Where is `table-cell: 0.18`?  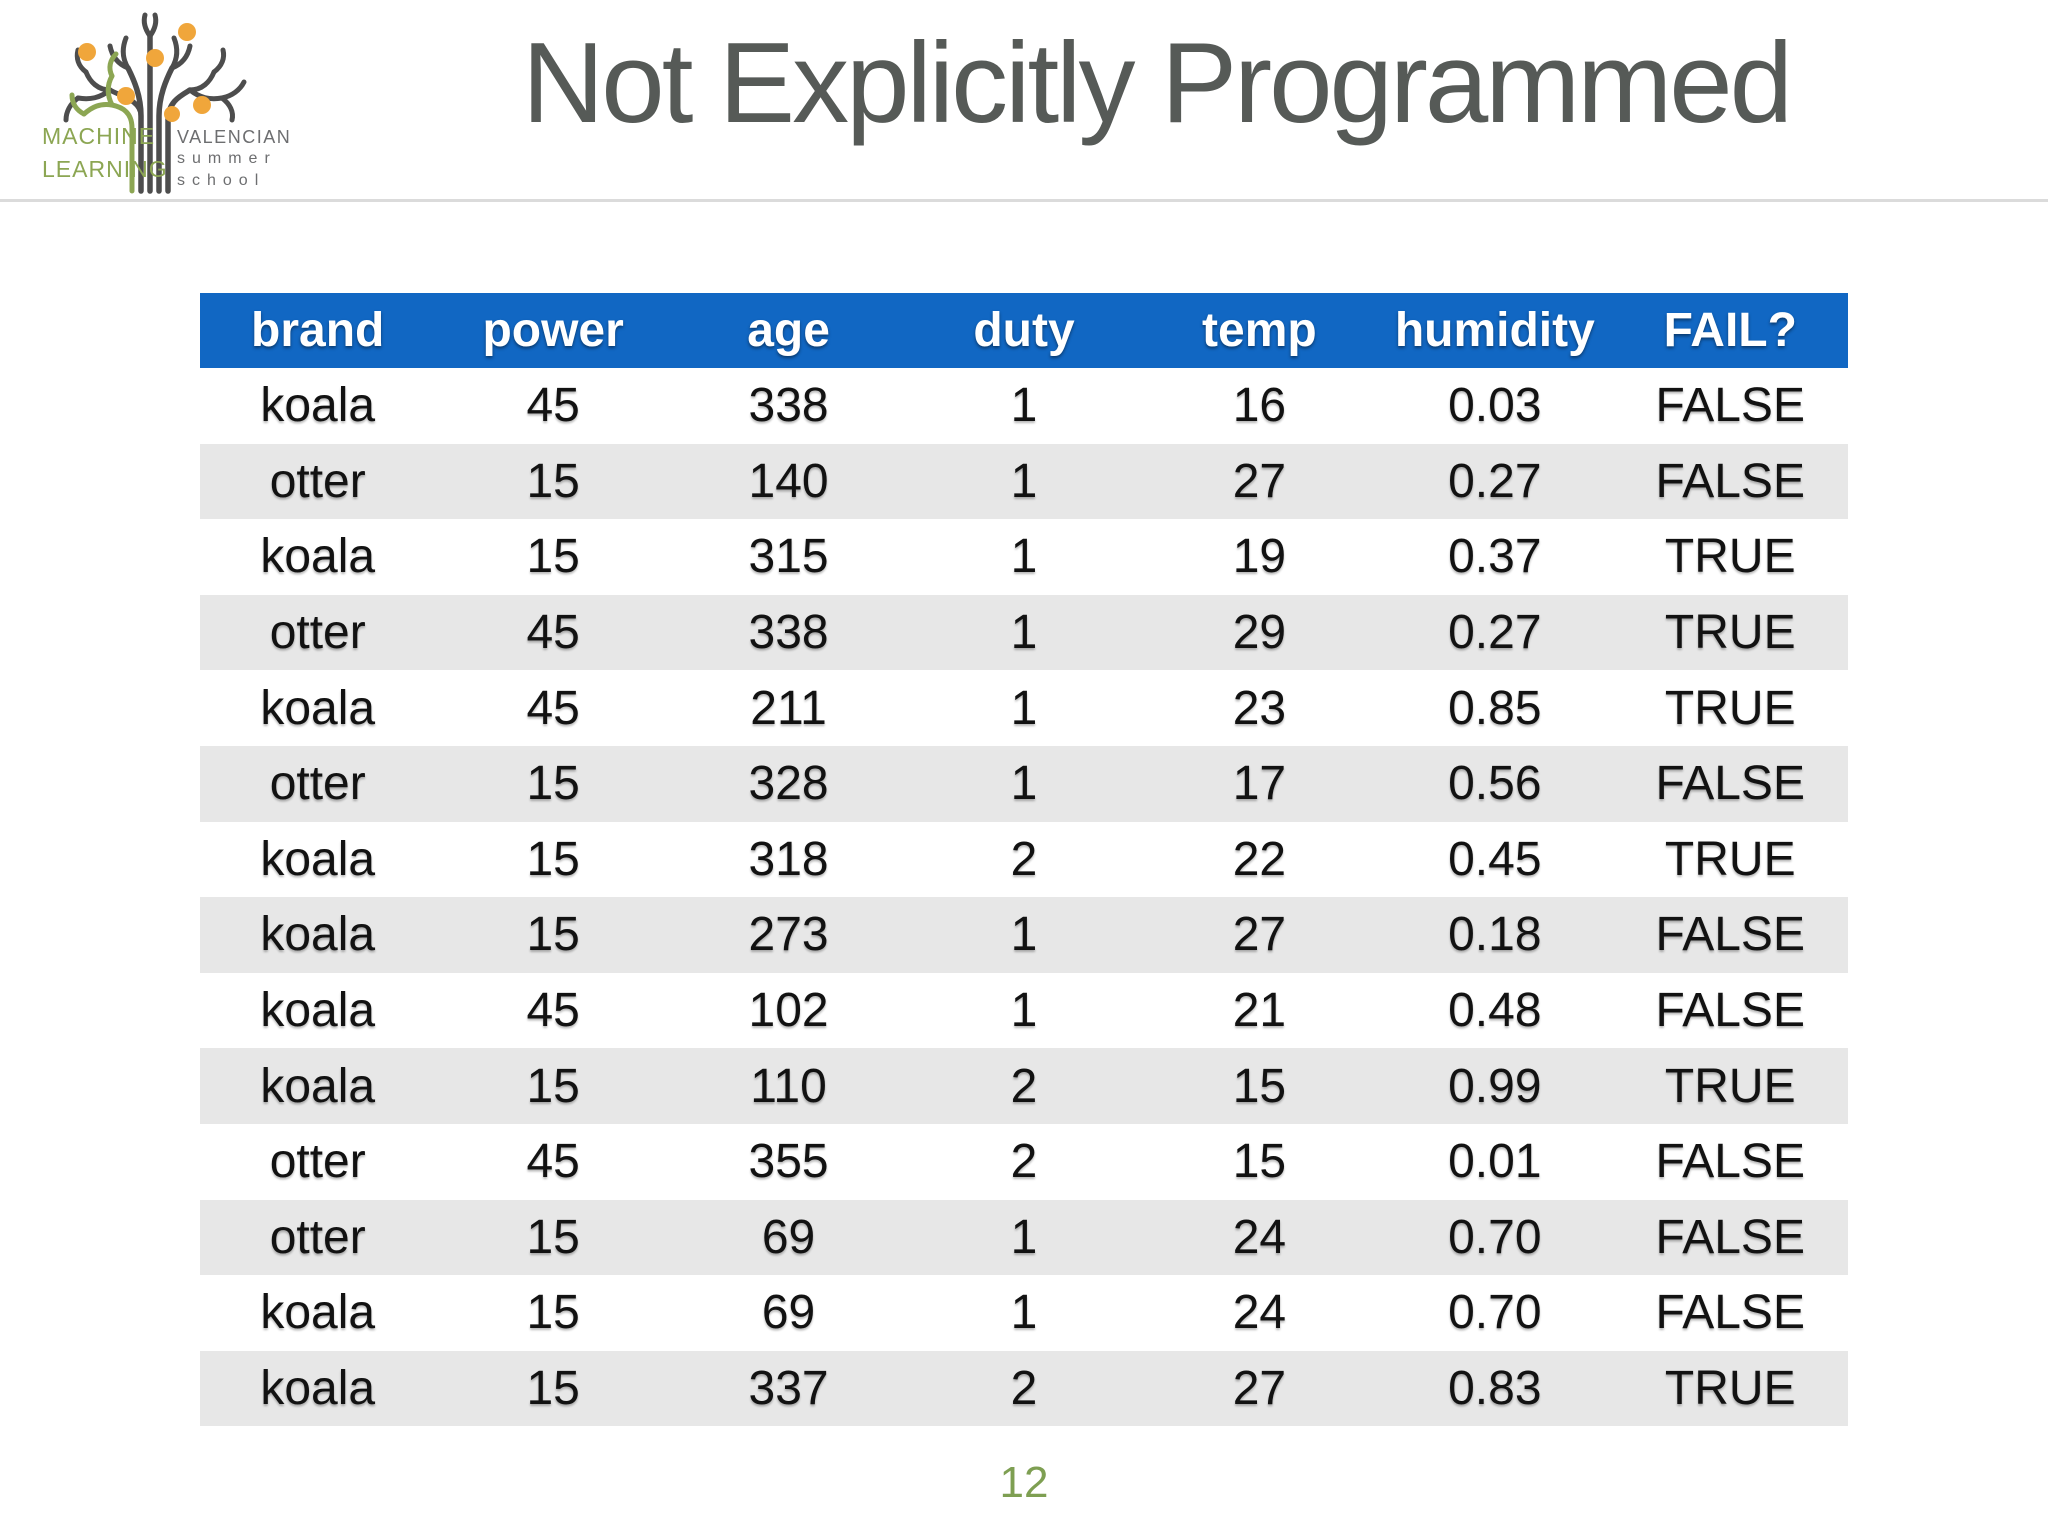
table-cell: 0.18 is located at coordinates (1495, 935).